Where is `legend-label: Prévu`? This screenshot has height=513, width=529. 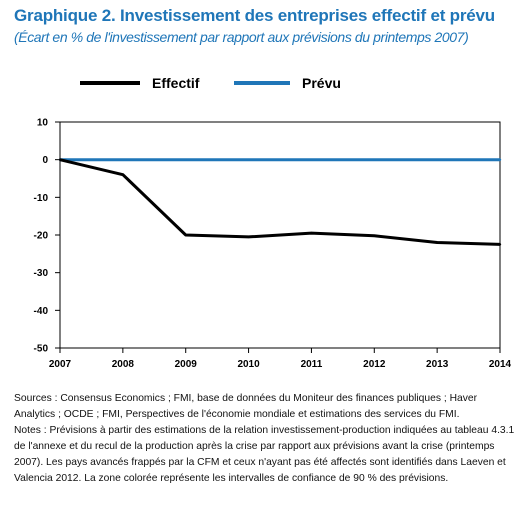
legend-label: Prévu is located at coordinates (321, 83).